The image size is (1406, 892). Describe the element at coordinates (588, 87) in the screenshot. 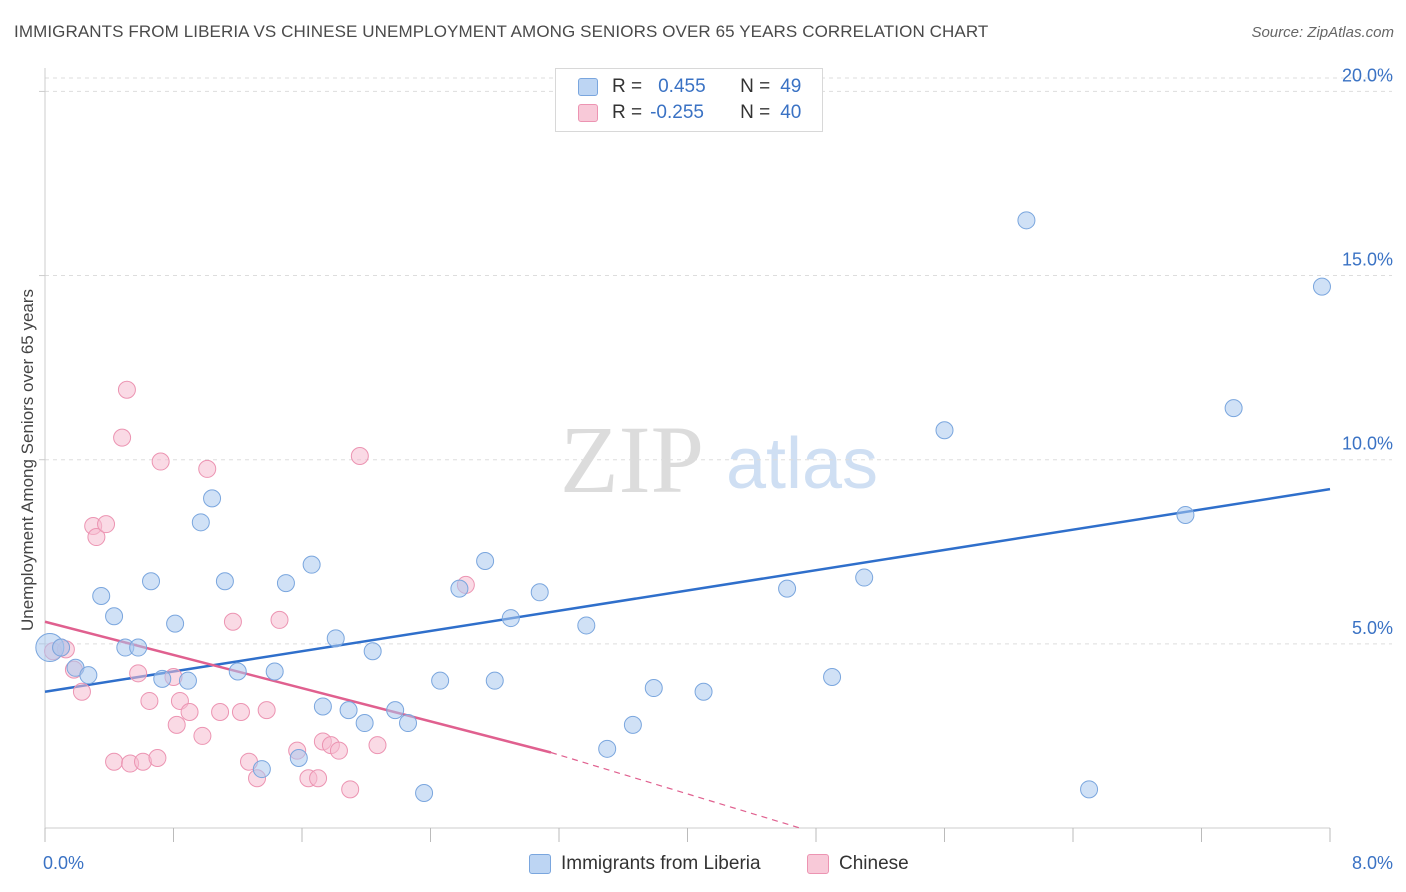

I see `legend-swatch-blue` at that location.